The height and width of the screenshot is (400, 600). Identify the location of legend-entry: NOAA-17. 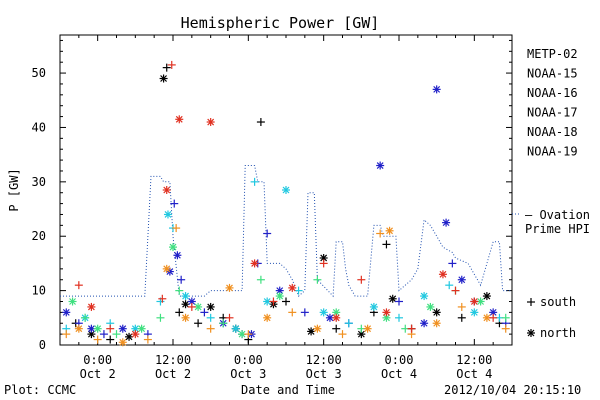
(552, 113).